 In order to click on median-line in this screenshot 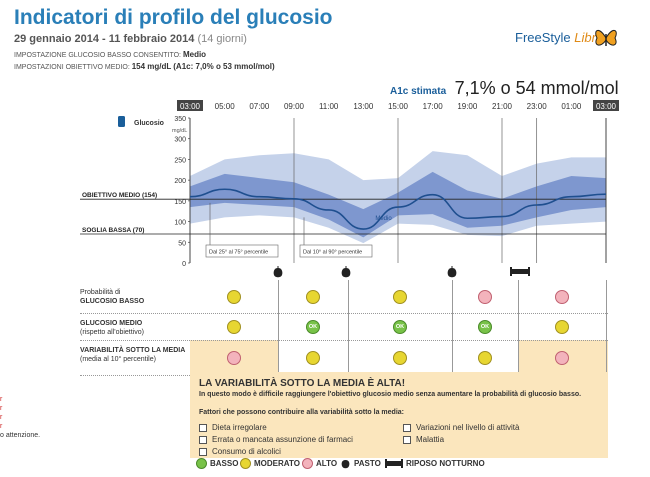, I will do `click(398, 209)`.